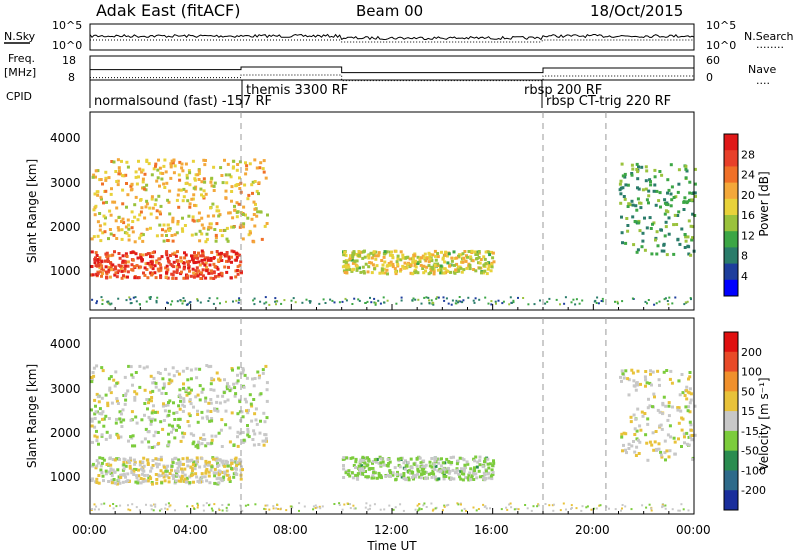 This screenshot has height=554, width=800. Describe the element at coordinates (20, 72) in the screenshot. I see `freq-label-2: [MHz]` at that location.